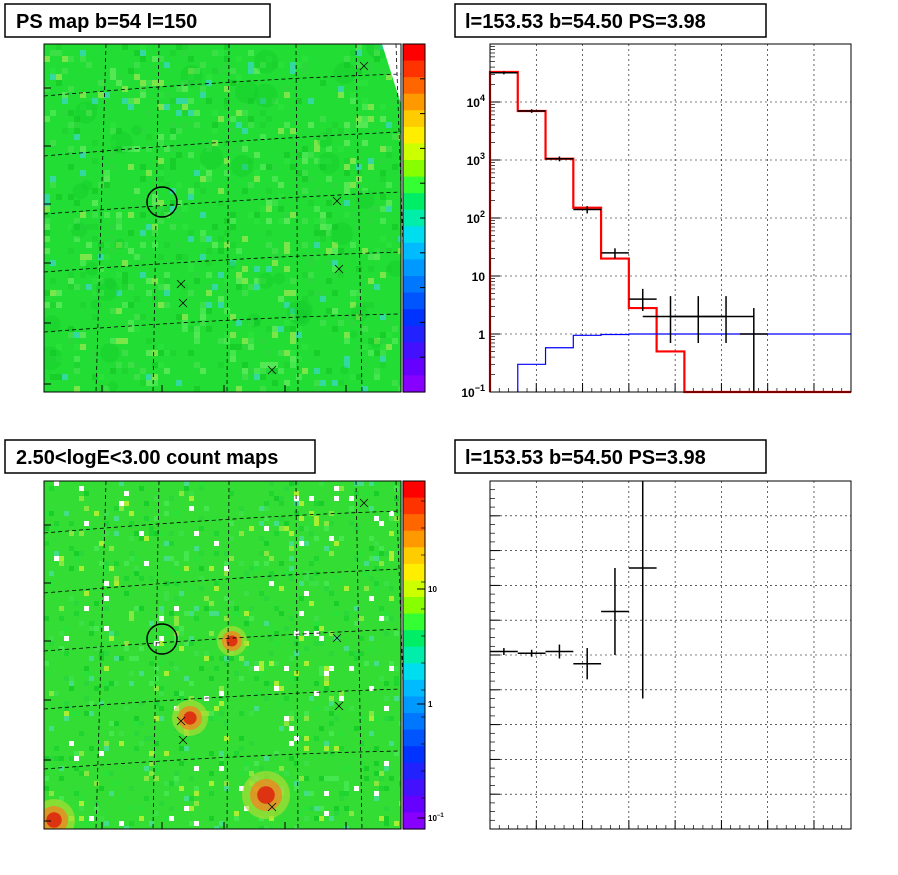  I want to click on background-step-line, so click(684, 362).